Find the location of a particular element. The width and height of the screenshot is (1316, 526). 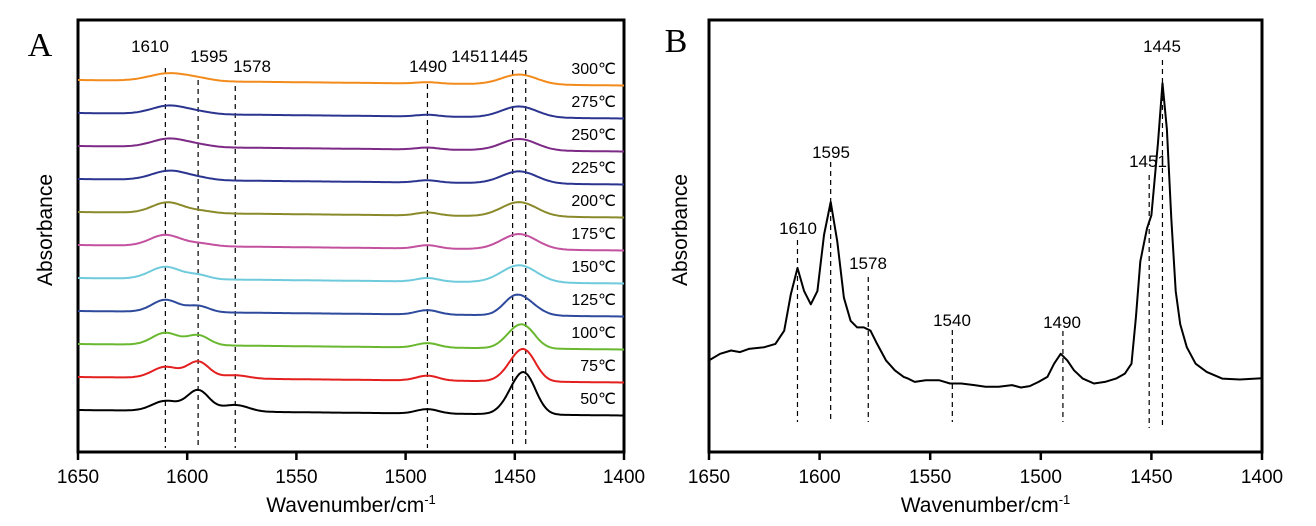

temperature-label: 200℃ is located at coordinates (593, 201).